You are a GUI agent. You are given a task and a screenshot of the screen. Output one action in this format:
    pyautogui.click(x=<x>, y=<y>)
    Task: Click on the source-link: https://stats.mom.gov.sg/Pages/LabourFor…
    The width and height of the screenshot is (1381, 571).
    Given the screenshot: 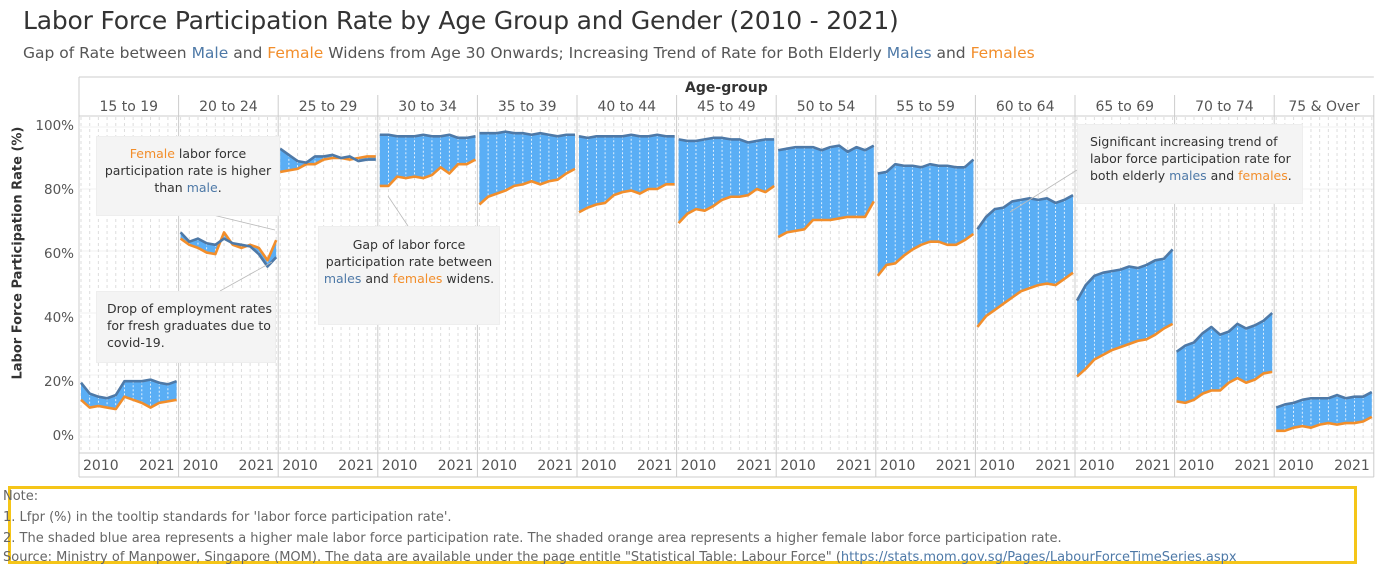 What is the action you would take?
    pyautogui.click(x=1038, y=557)
    